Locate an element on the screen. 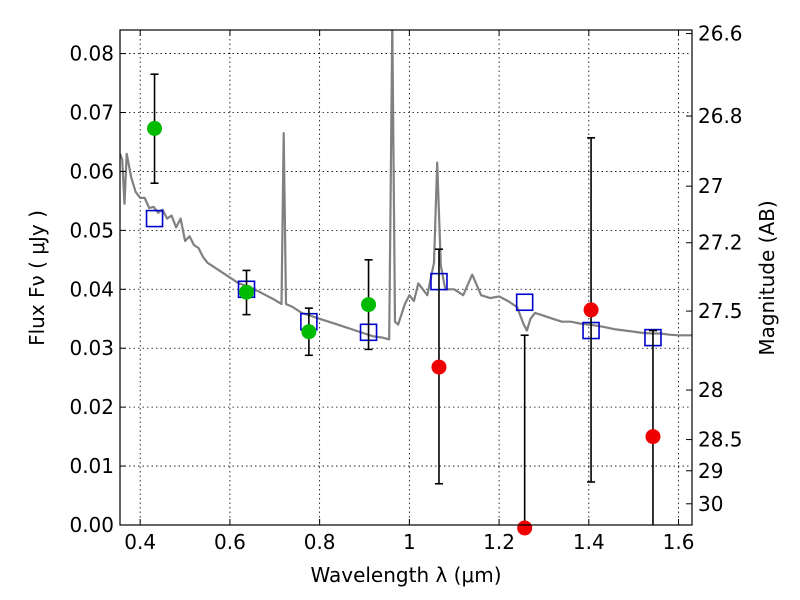 The image size is (800, 600). x-tick-label: 0.6 is located at coordinates (230, 542).